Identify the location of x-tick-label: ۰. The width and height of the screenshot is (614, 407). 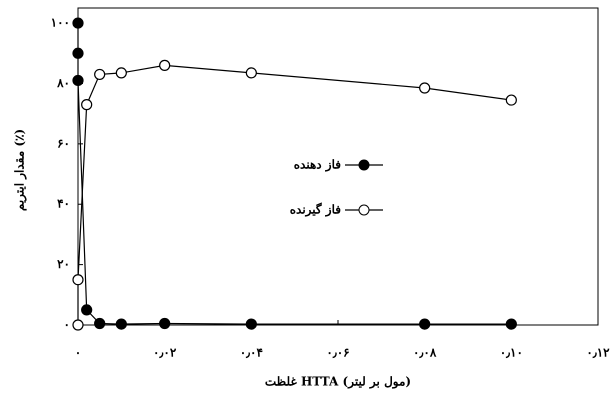
(78, 353).